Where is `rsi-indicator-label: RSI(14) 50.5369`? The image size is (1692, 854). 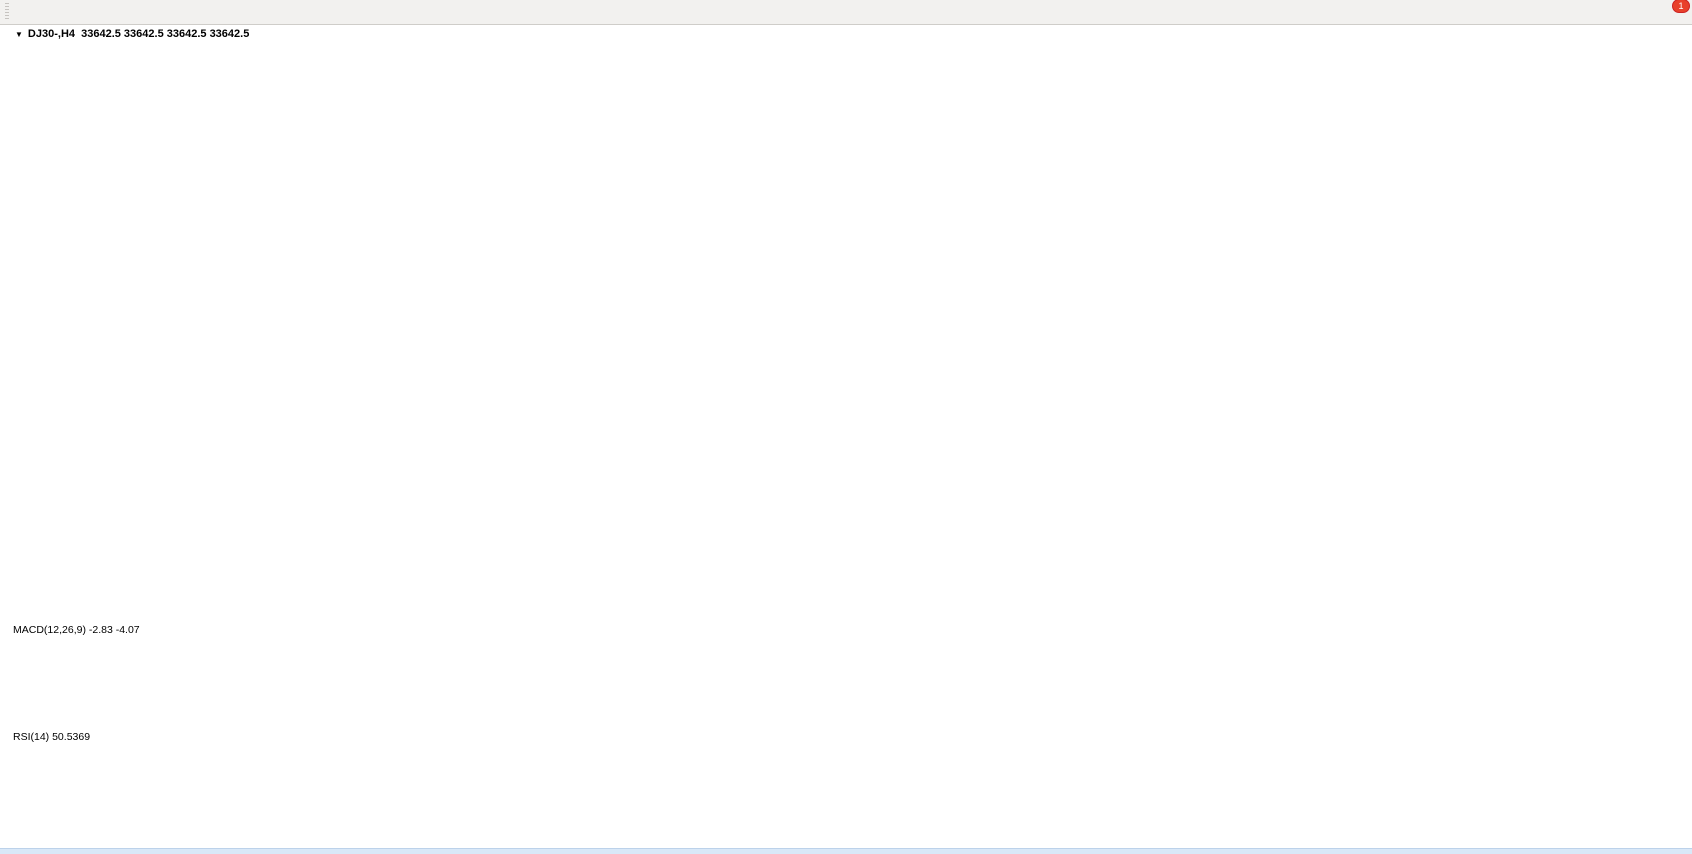 rsi-indicator-label: RSI(14) 50.5369 is located at coordinates (52, 737).